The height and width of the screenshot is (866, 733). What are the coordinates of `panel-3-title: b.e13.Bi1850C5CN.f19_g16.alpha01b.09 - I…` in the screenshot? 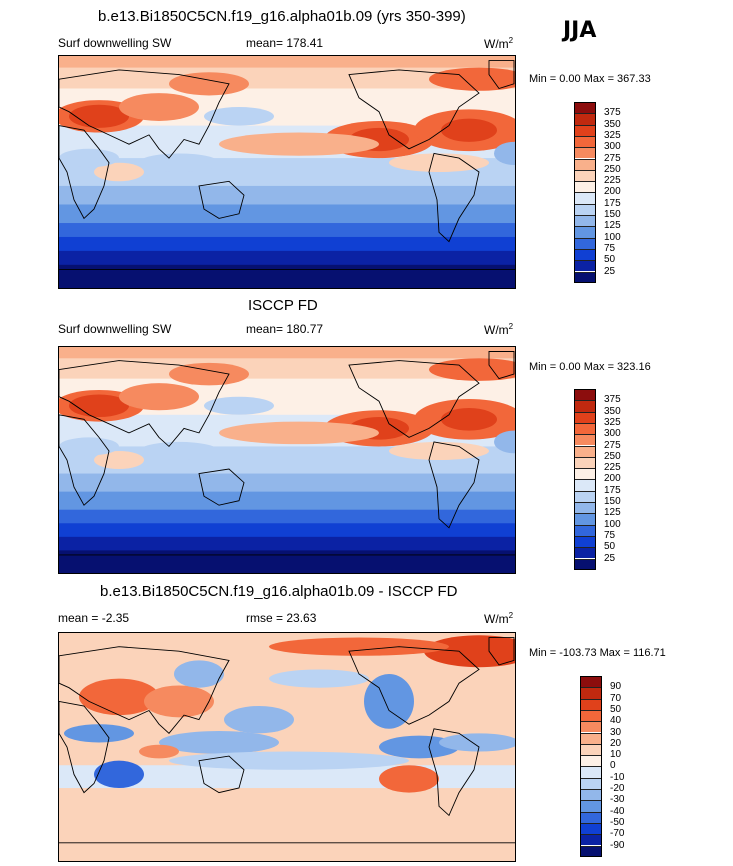 It's located at (279, 591).